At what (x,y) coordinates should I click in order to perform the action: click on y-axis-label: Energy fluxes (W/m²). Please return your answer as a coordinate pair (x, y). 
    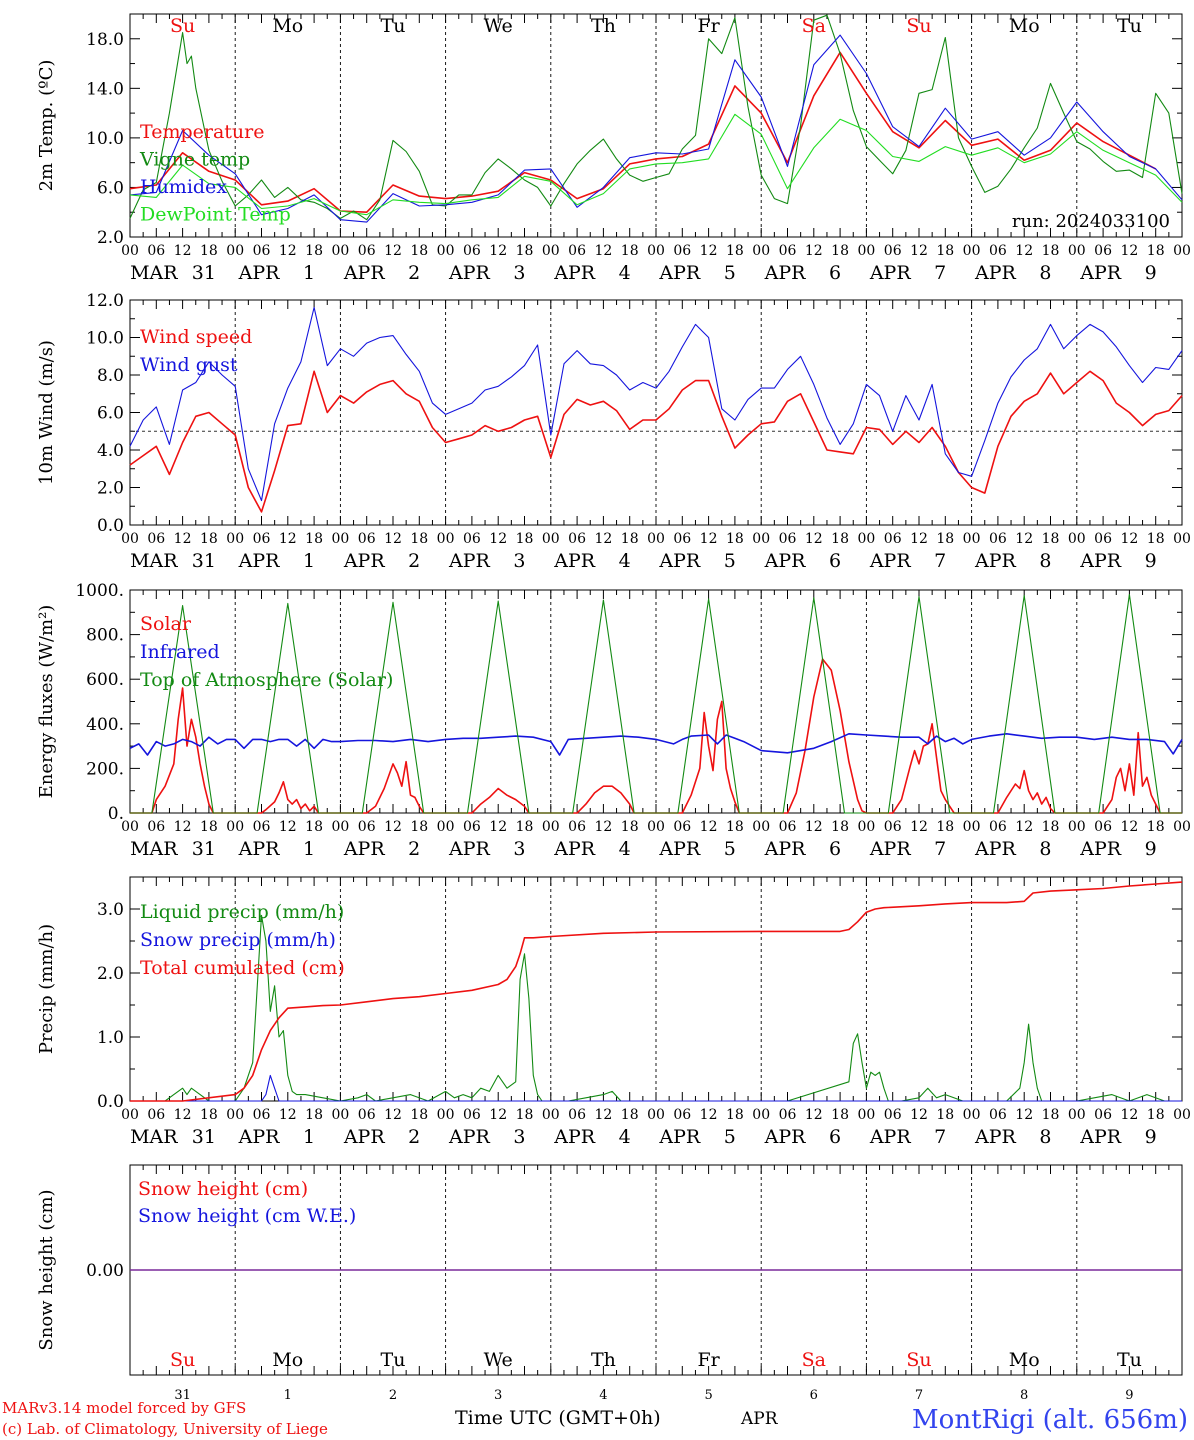
    Looking at the image, I should click on (46, 702).